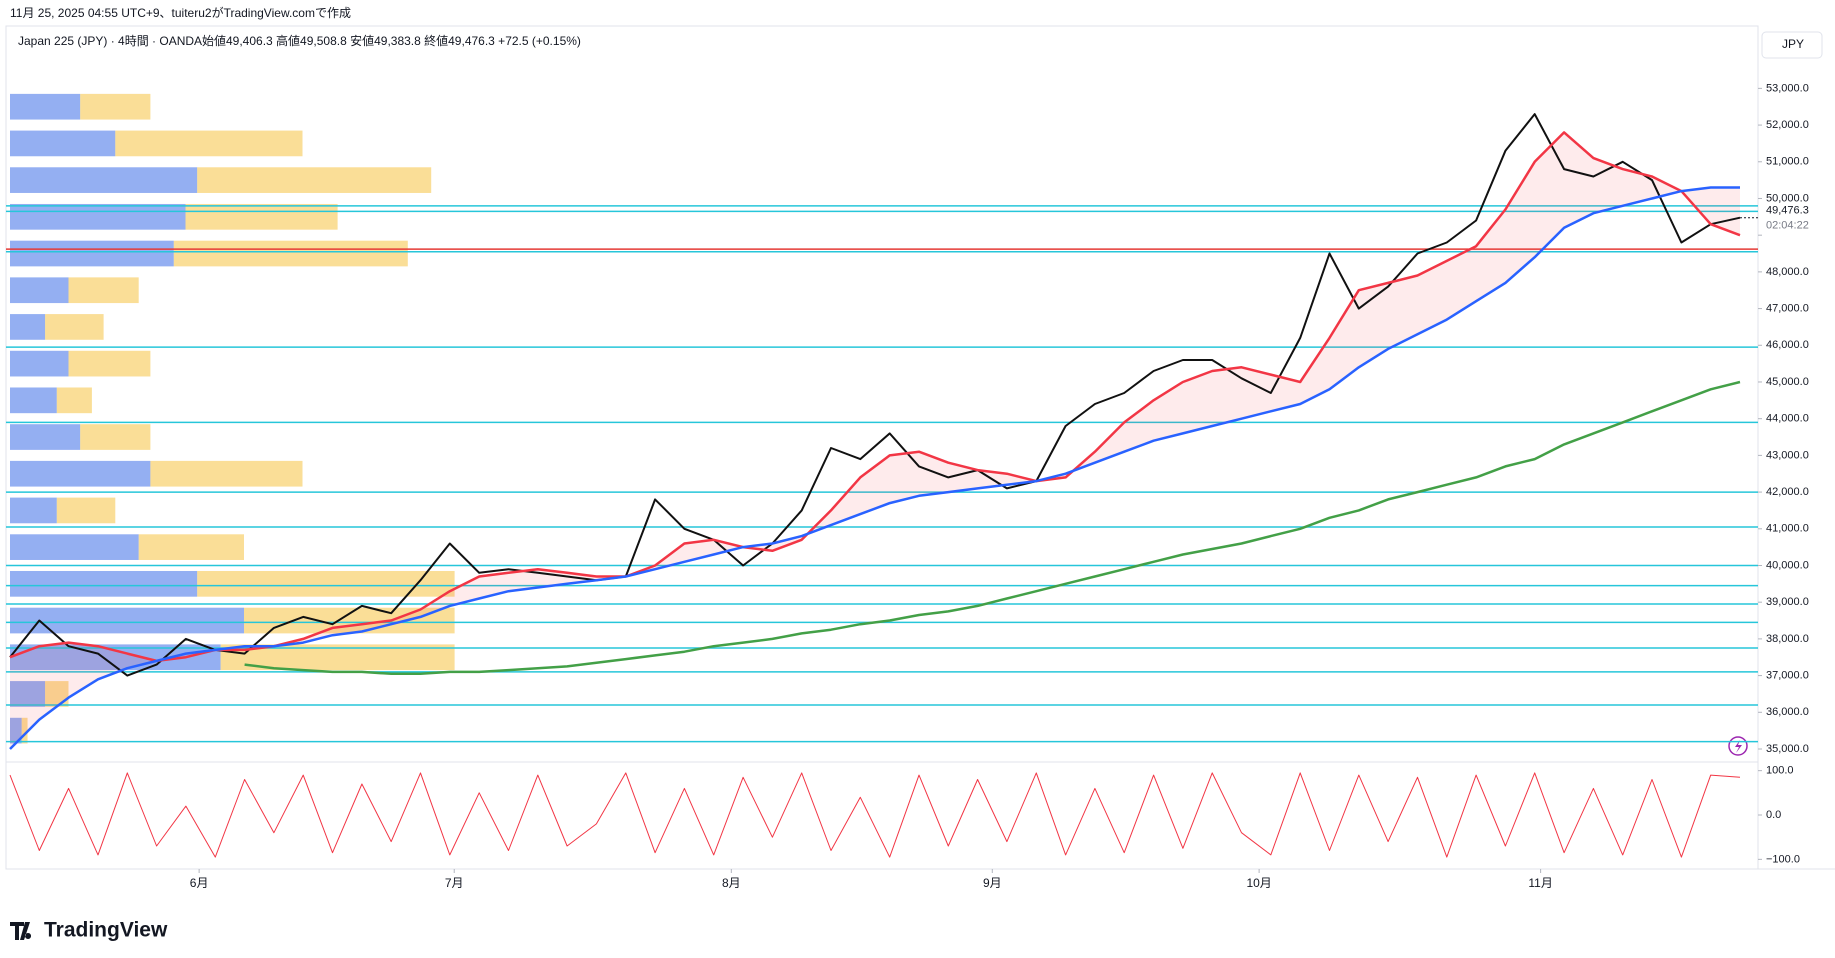  What do you see at coordinates (454, 883) in the screenshot?
I see `x-tick-label: 7月` at bounding box center [454, 883].